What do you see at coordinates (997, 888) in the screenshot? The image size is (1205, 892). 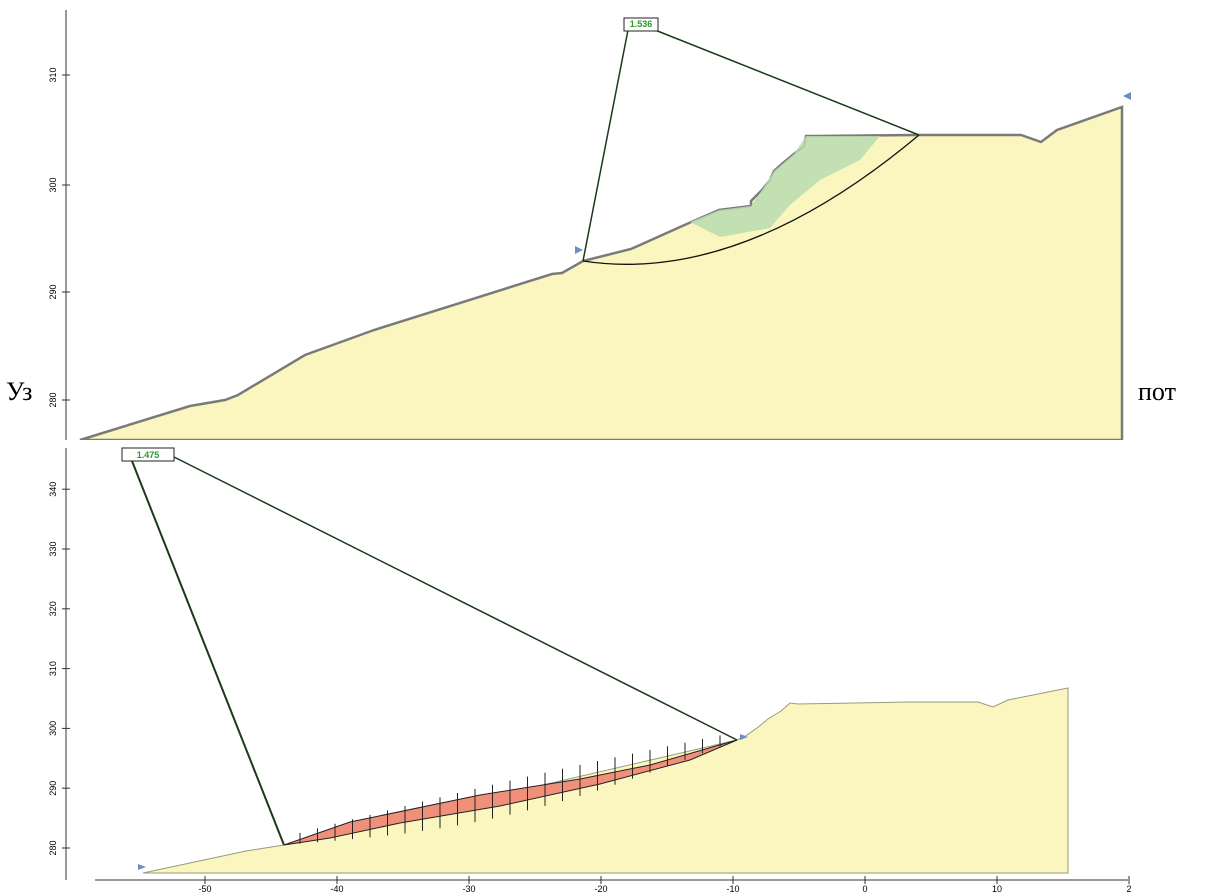 I see `x-tick-label: 10` at bounding box center [997, 888].